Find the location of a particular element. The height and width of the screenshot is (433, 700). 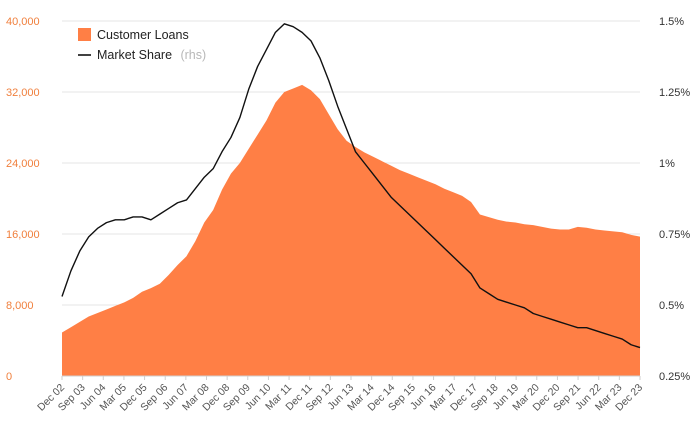

left-y-tick-label: 32,000 is located at coordinates (23, 93).